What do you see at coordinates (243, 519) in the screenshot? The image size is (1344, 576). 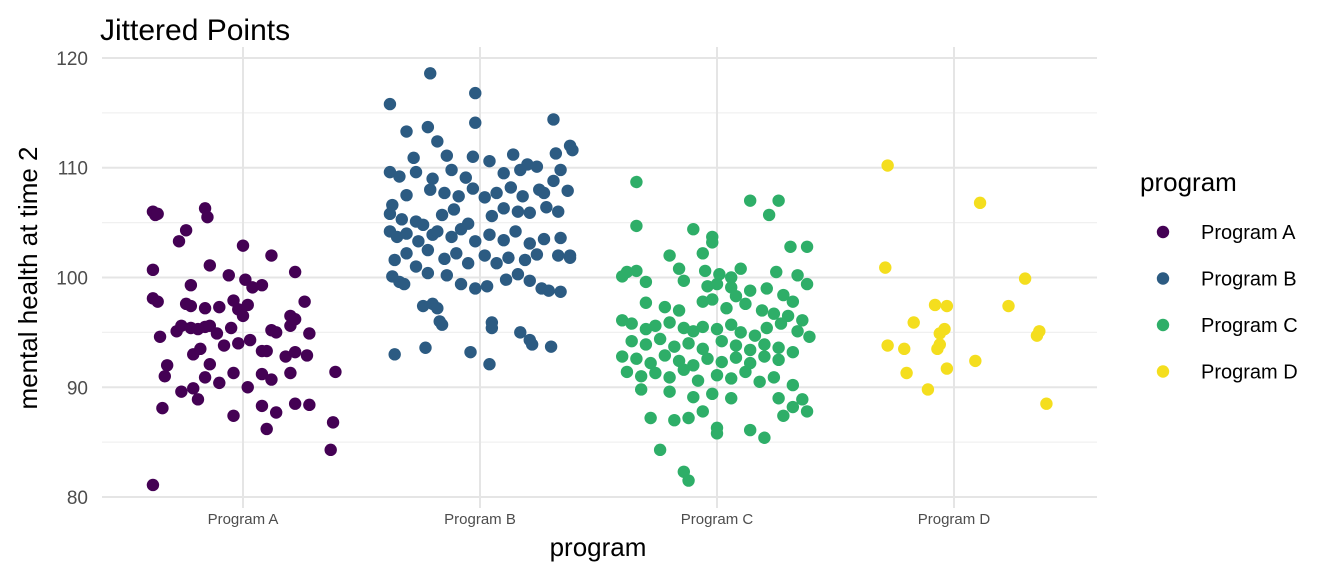 I see `x-tick-label: Program A` at bounding box center [243, 519].